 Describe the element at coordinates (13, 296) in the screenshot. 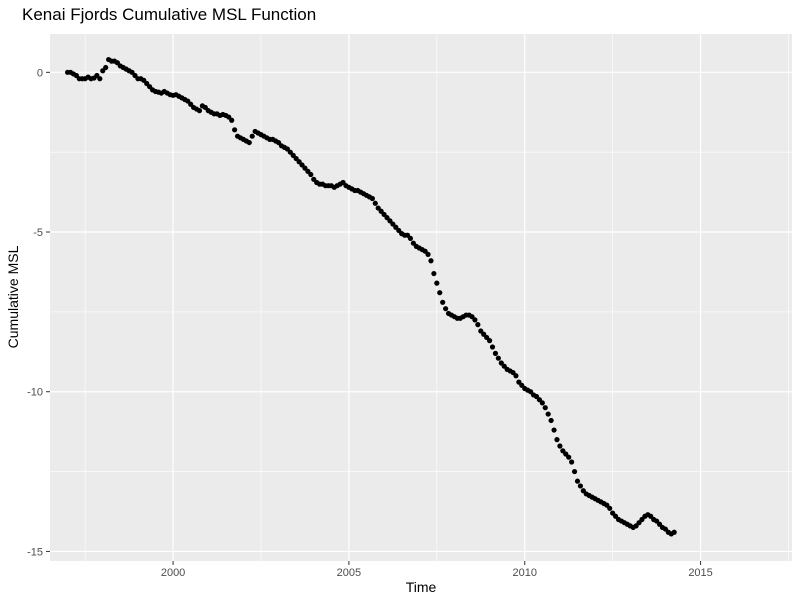

I see `y-axis-title: Cumulative MSL` at that location.